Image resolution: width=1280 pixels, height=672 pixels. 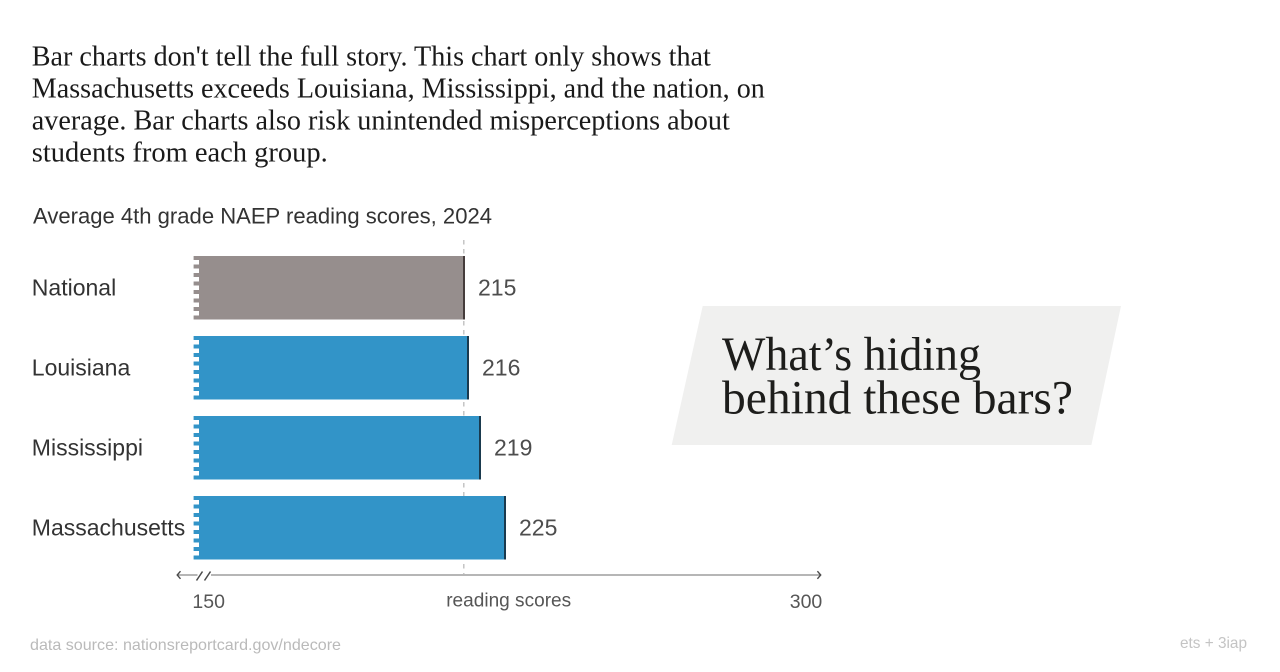 I want to click on svg-text: What’s hiding, so click(x=851, y=354).